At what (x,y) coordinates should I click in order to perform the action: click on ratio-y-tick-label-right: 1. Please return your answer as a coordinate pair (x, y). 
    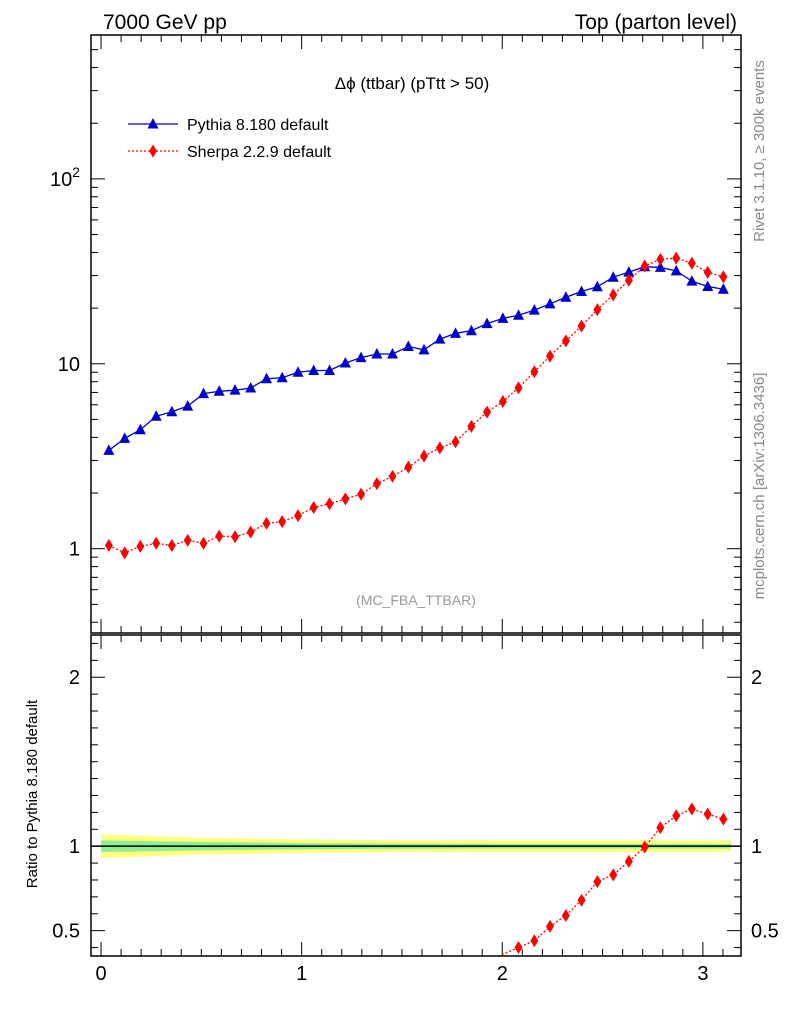
    Looking at the image, I should click on (756, 847).